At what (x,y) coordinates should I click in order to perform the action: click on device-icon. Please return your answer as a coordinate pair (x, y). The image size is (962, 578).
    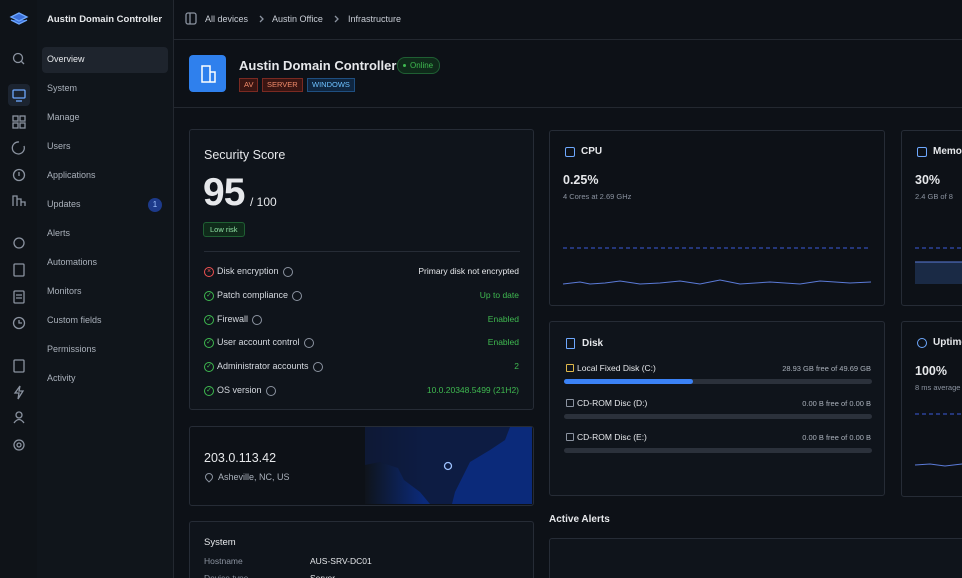
    Looking at the image, I should click on (19, 94).